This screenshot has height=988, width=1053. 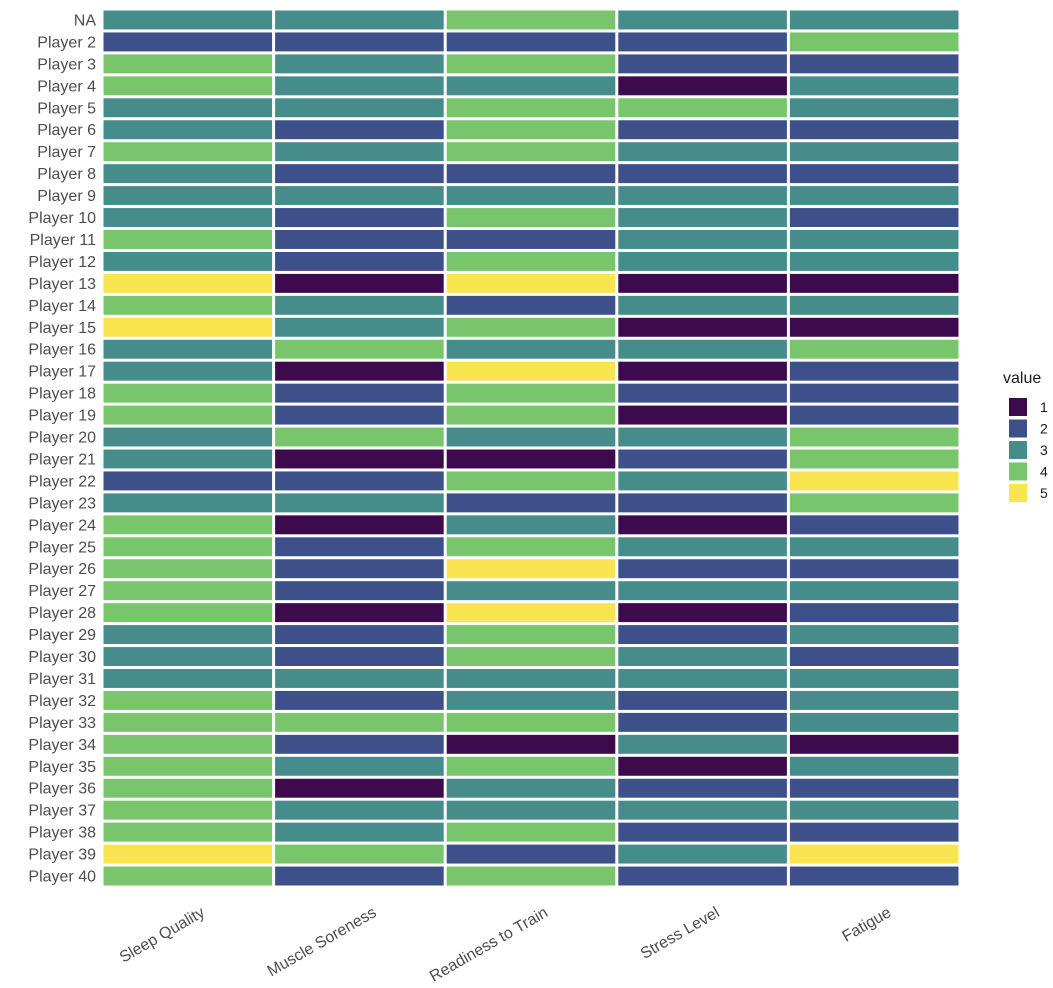 What do you see at coordinates (66, 196) in the screenshot?
I see `row-label: Player 9` at bounding box center [66, 196].